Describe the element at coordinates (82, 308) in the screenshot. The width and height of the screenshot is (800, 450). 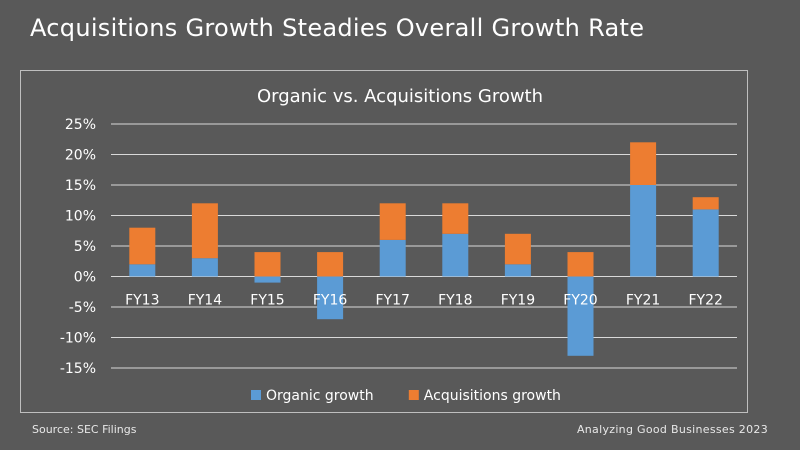
I see `y-tick-label: -5%` at that location.